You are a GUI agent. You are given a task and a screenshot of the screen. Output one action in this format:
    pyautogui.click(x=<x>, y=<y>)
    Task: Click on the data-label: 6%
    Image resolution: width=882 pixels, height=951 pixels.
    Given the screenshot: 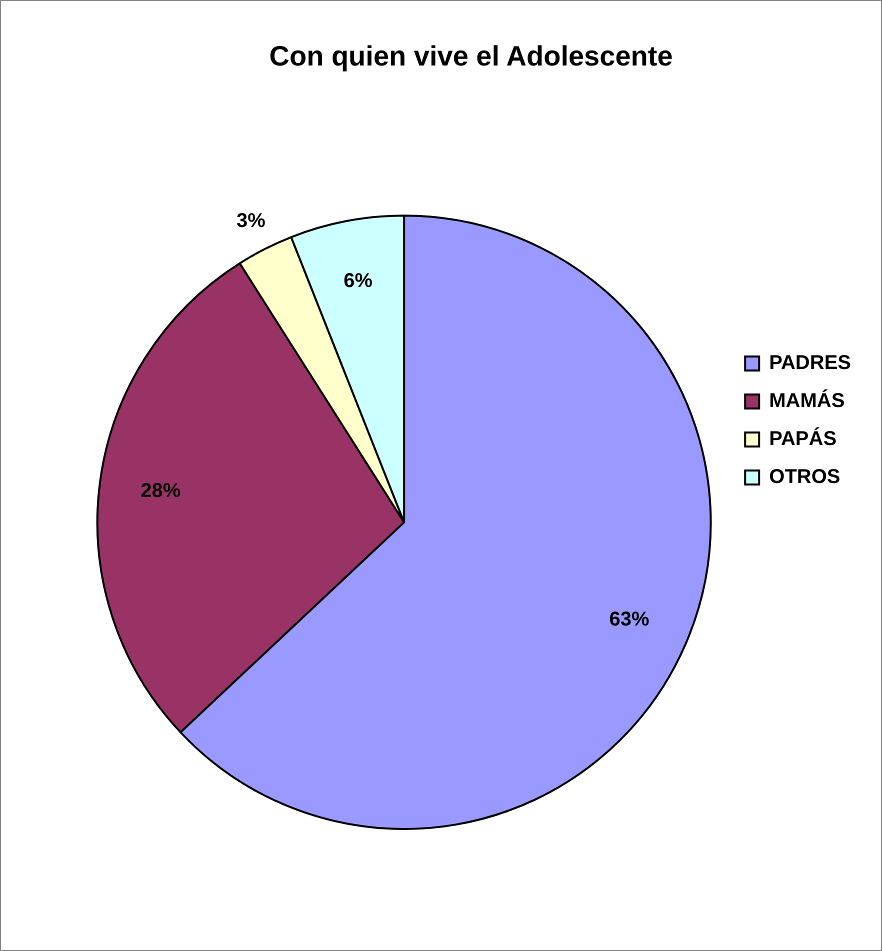 What is the action you would take?
    pyautogui.click(x=358, y=281)
    